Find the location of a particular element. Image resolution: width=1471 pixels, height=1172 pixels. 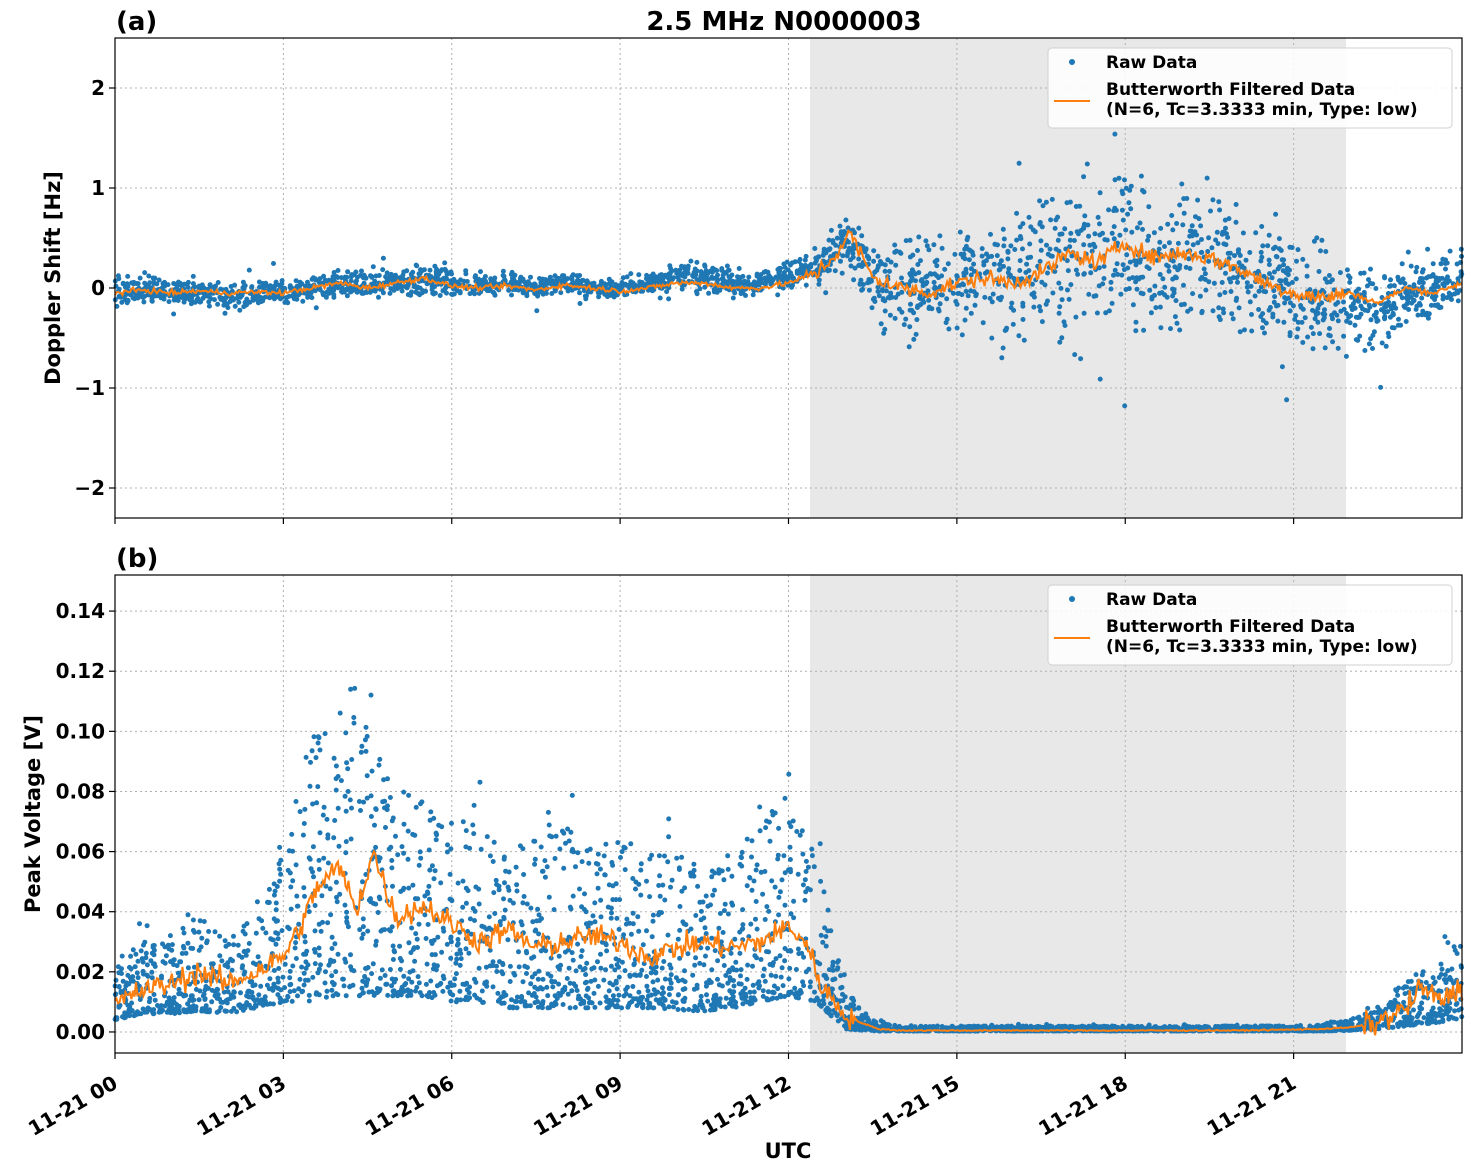

figure-title: 2.5 MHz N0000003 is located at coordinates (783, 22).